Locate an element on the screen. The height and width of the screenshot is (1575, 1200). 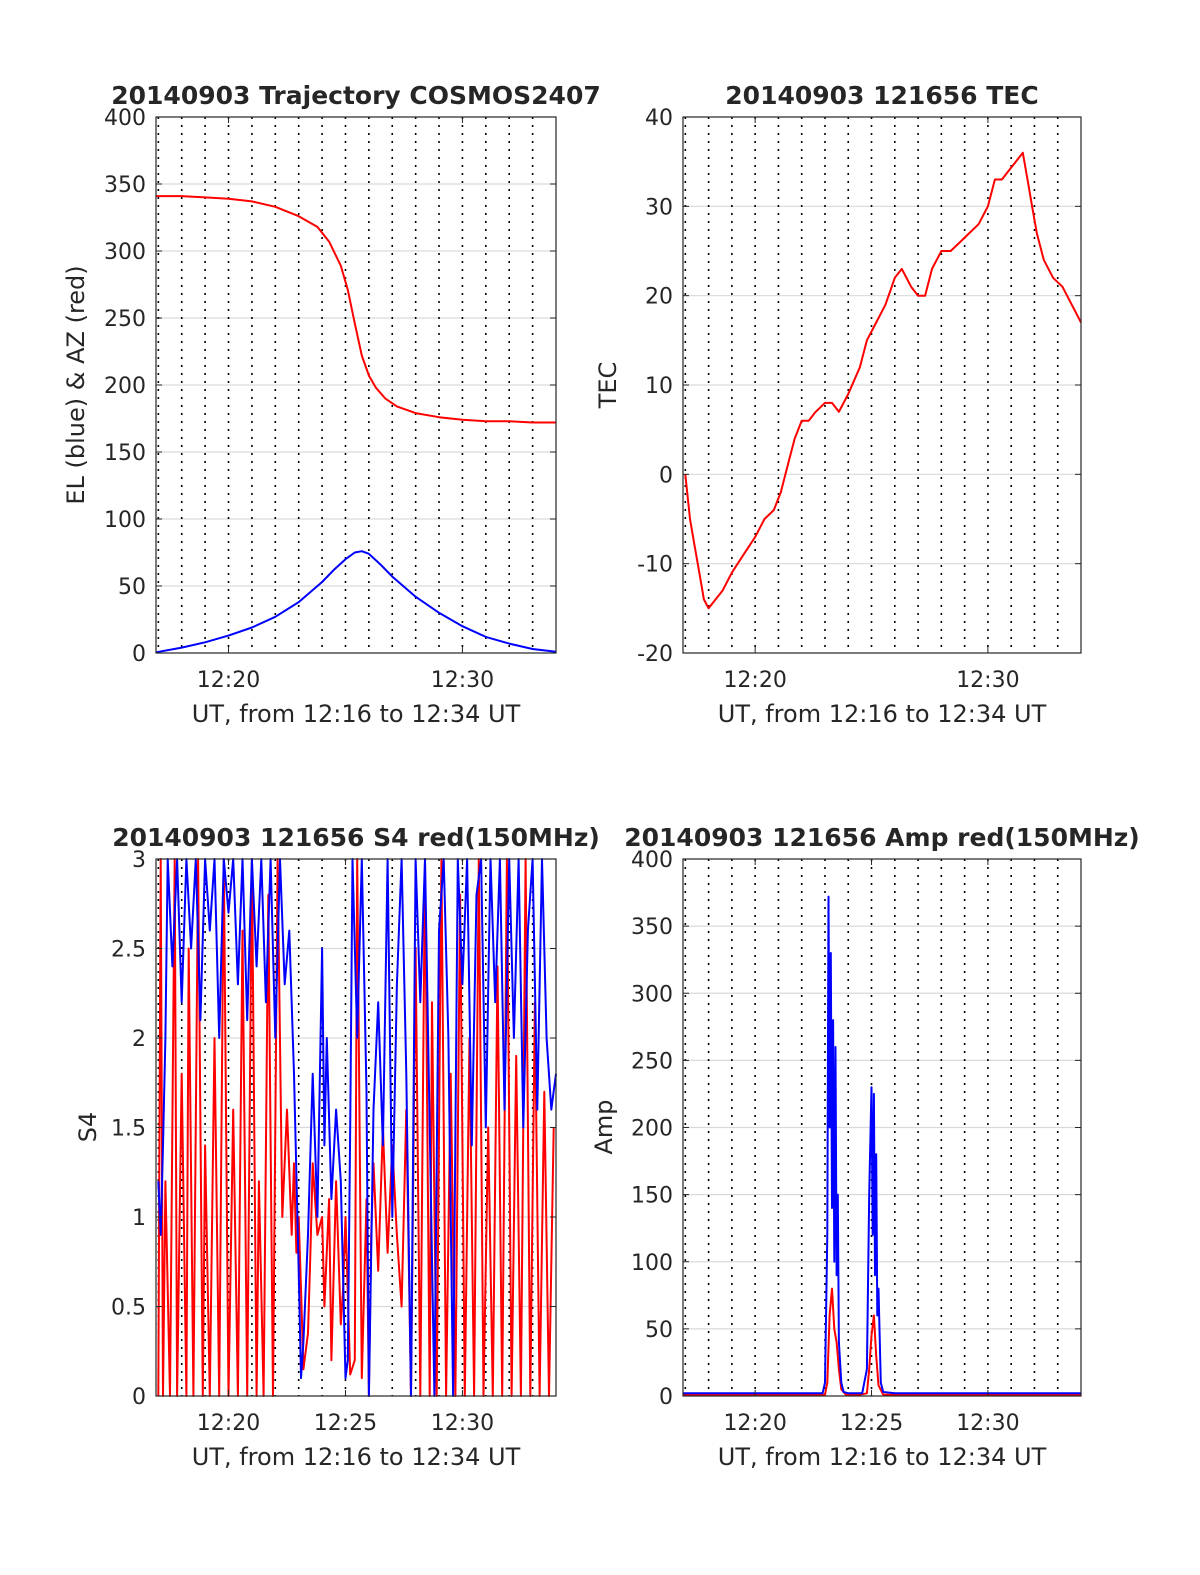
y-tick-label: 30 is located at coordinates (659, 207).